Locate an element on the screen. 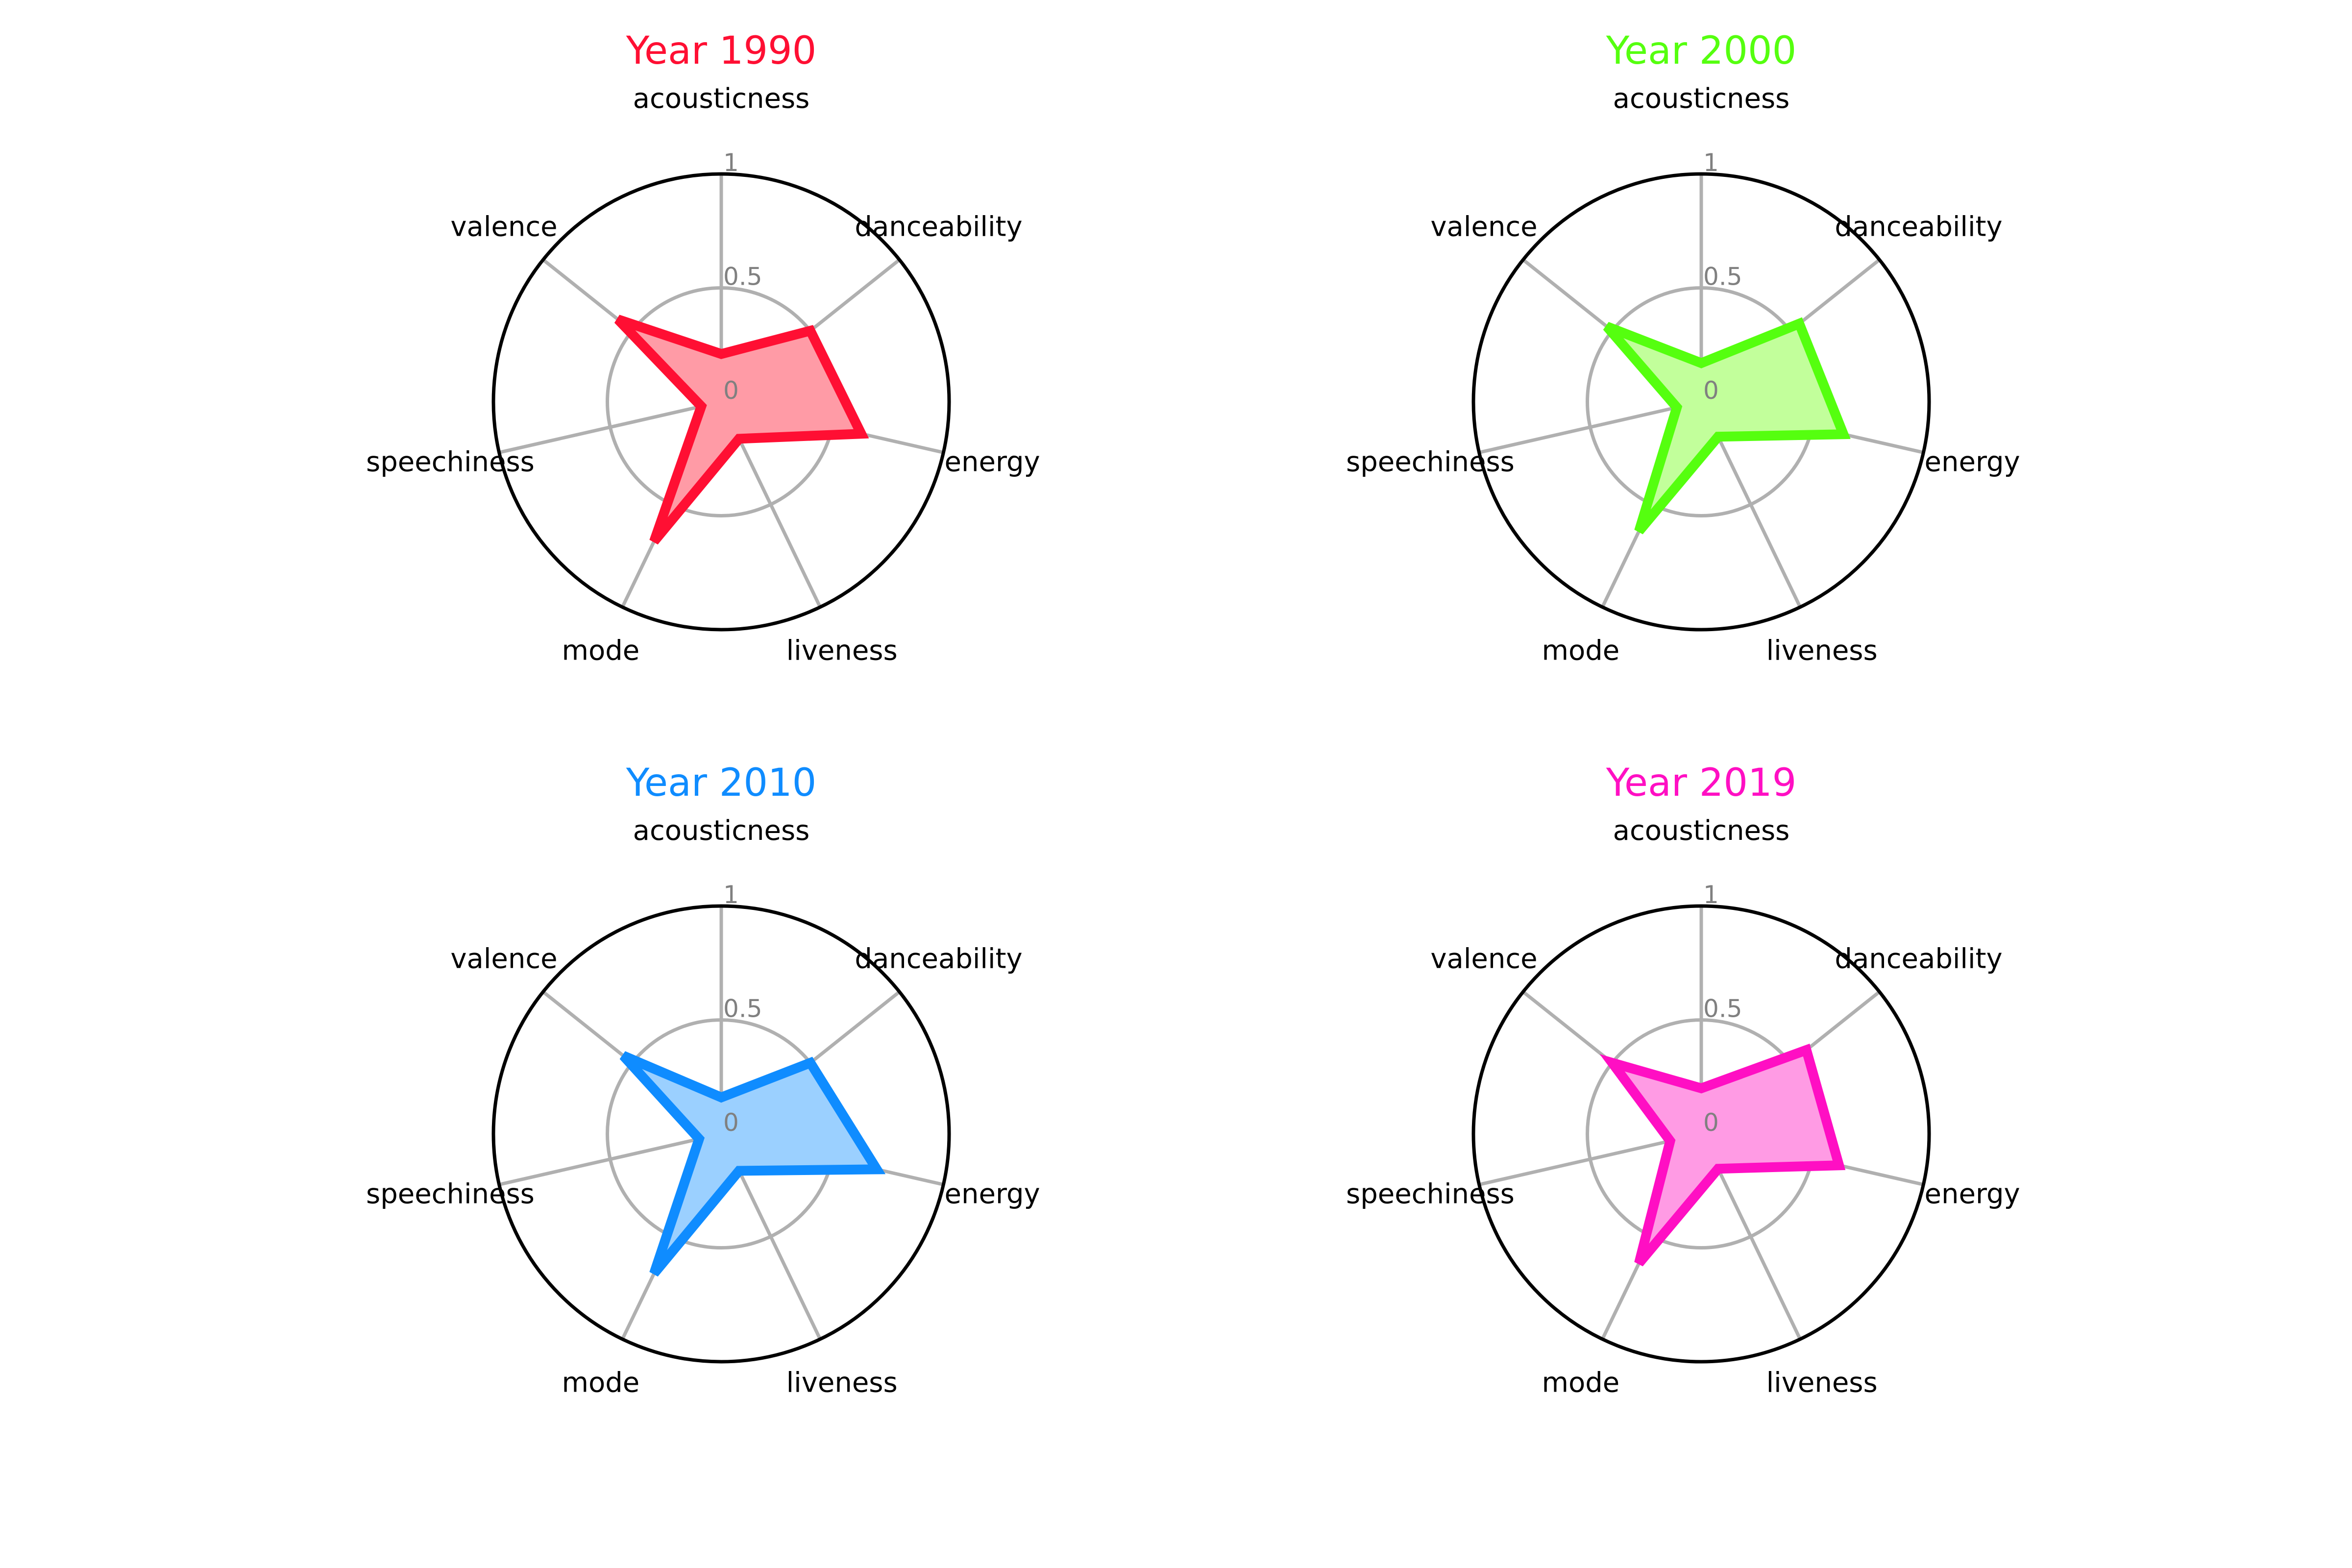 The height and width of the screenshot is (1568, 2352). chart-title: Year 2019 is located at coordinates (1701, 783).